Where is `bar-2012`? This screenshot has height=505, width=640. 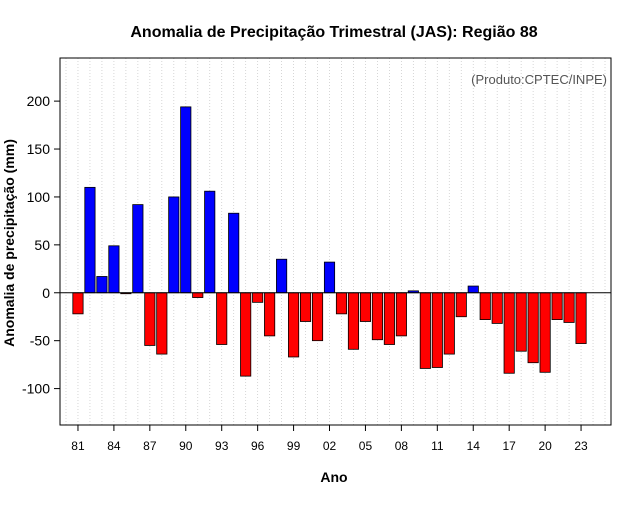 bar-2012 is located at coordinates (449, 323).